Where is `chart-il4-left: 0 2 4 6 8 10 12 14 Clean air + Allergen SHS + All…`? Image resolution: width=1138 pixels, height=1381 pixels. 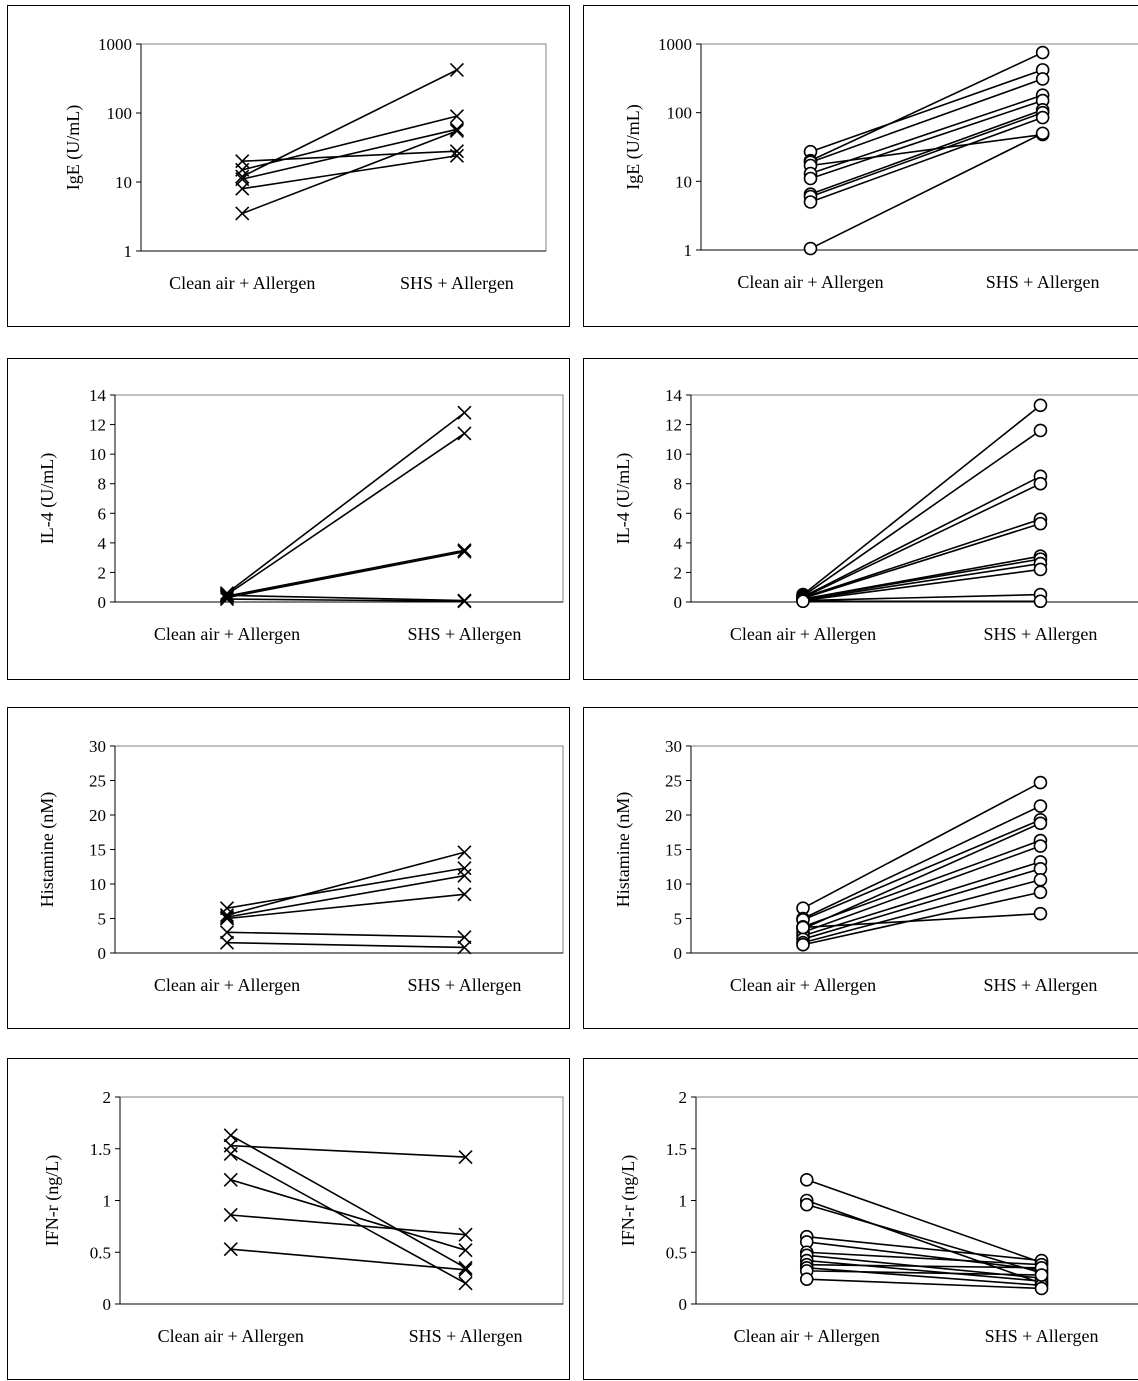 chart-il4-left: 0 2 4 6 8 10 12 14 Clean air + Allergen SHS + All… is located at coordinates (300, 515).